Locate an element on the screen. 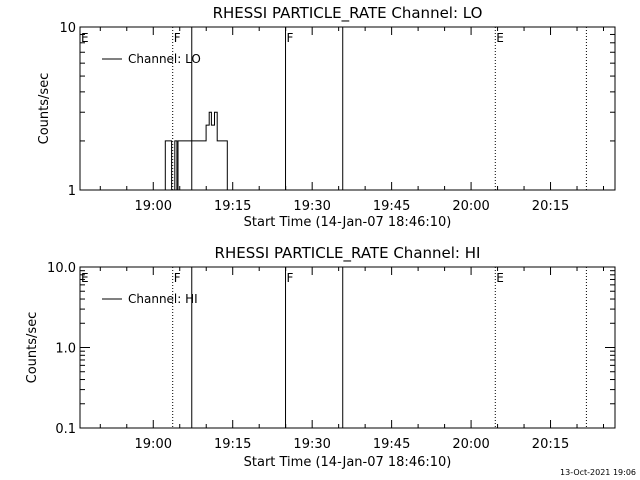 The image size is (640, 480). panel-1-x-tick-label: 19:30 is located at coordinates (311, 206).